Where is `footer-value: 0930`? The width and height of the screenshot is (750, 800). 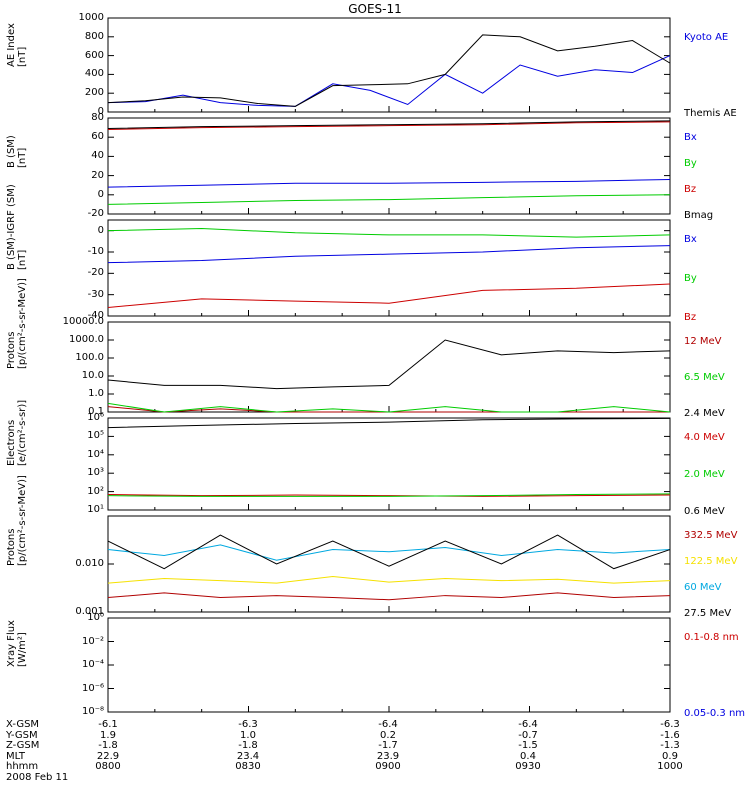
footer-value: 0930 is located at coordinates (528, 766).